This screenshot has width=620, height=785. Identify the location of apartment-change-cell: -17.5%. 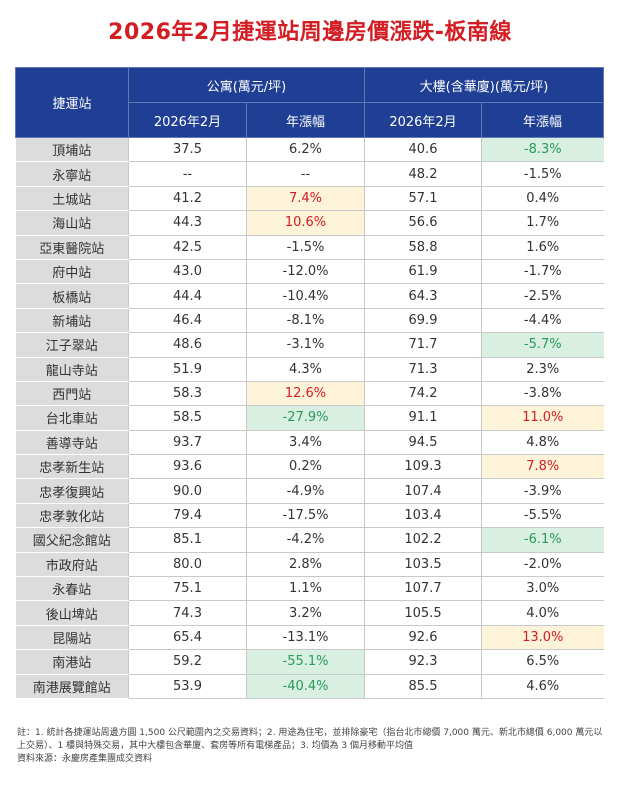
(305, 516).